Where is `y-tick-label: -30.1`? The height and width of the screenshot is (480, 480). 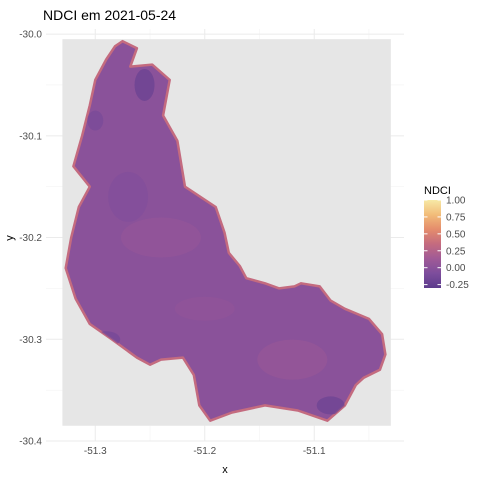 y-tick-label: -30.1 is located at coordinates (30, 136).